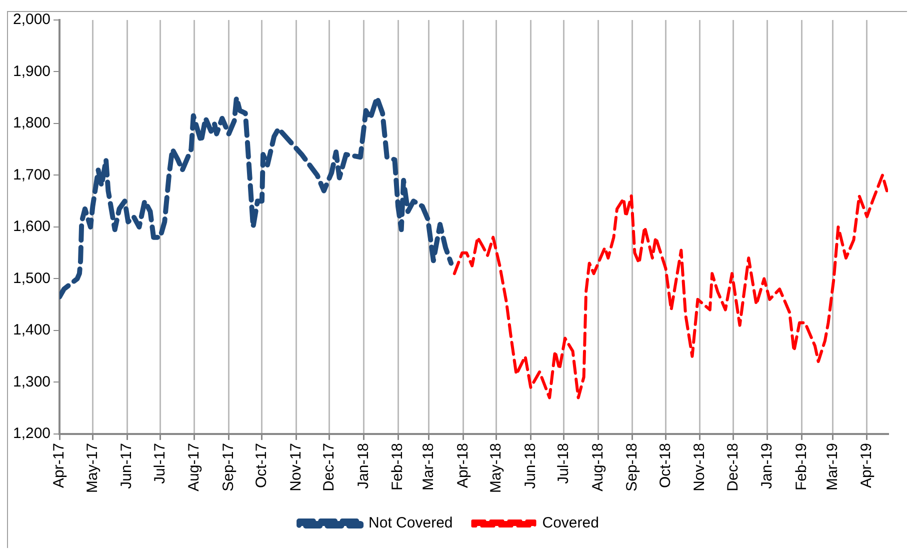 This screenshot has height=549, width=908. What do you see at coordinates (31, 175) in the screenshot?
I see `y-tick-label: 1,700` at bounding box center [31, 175].